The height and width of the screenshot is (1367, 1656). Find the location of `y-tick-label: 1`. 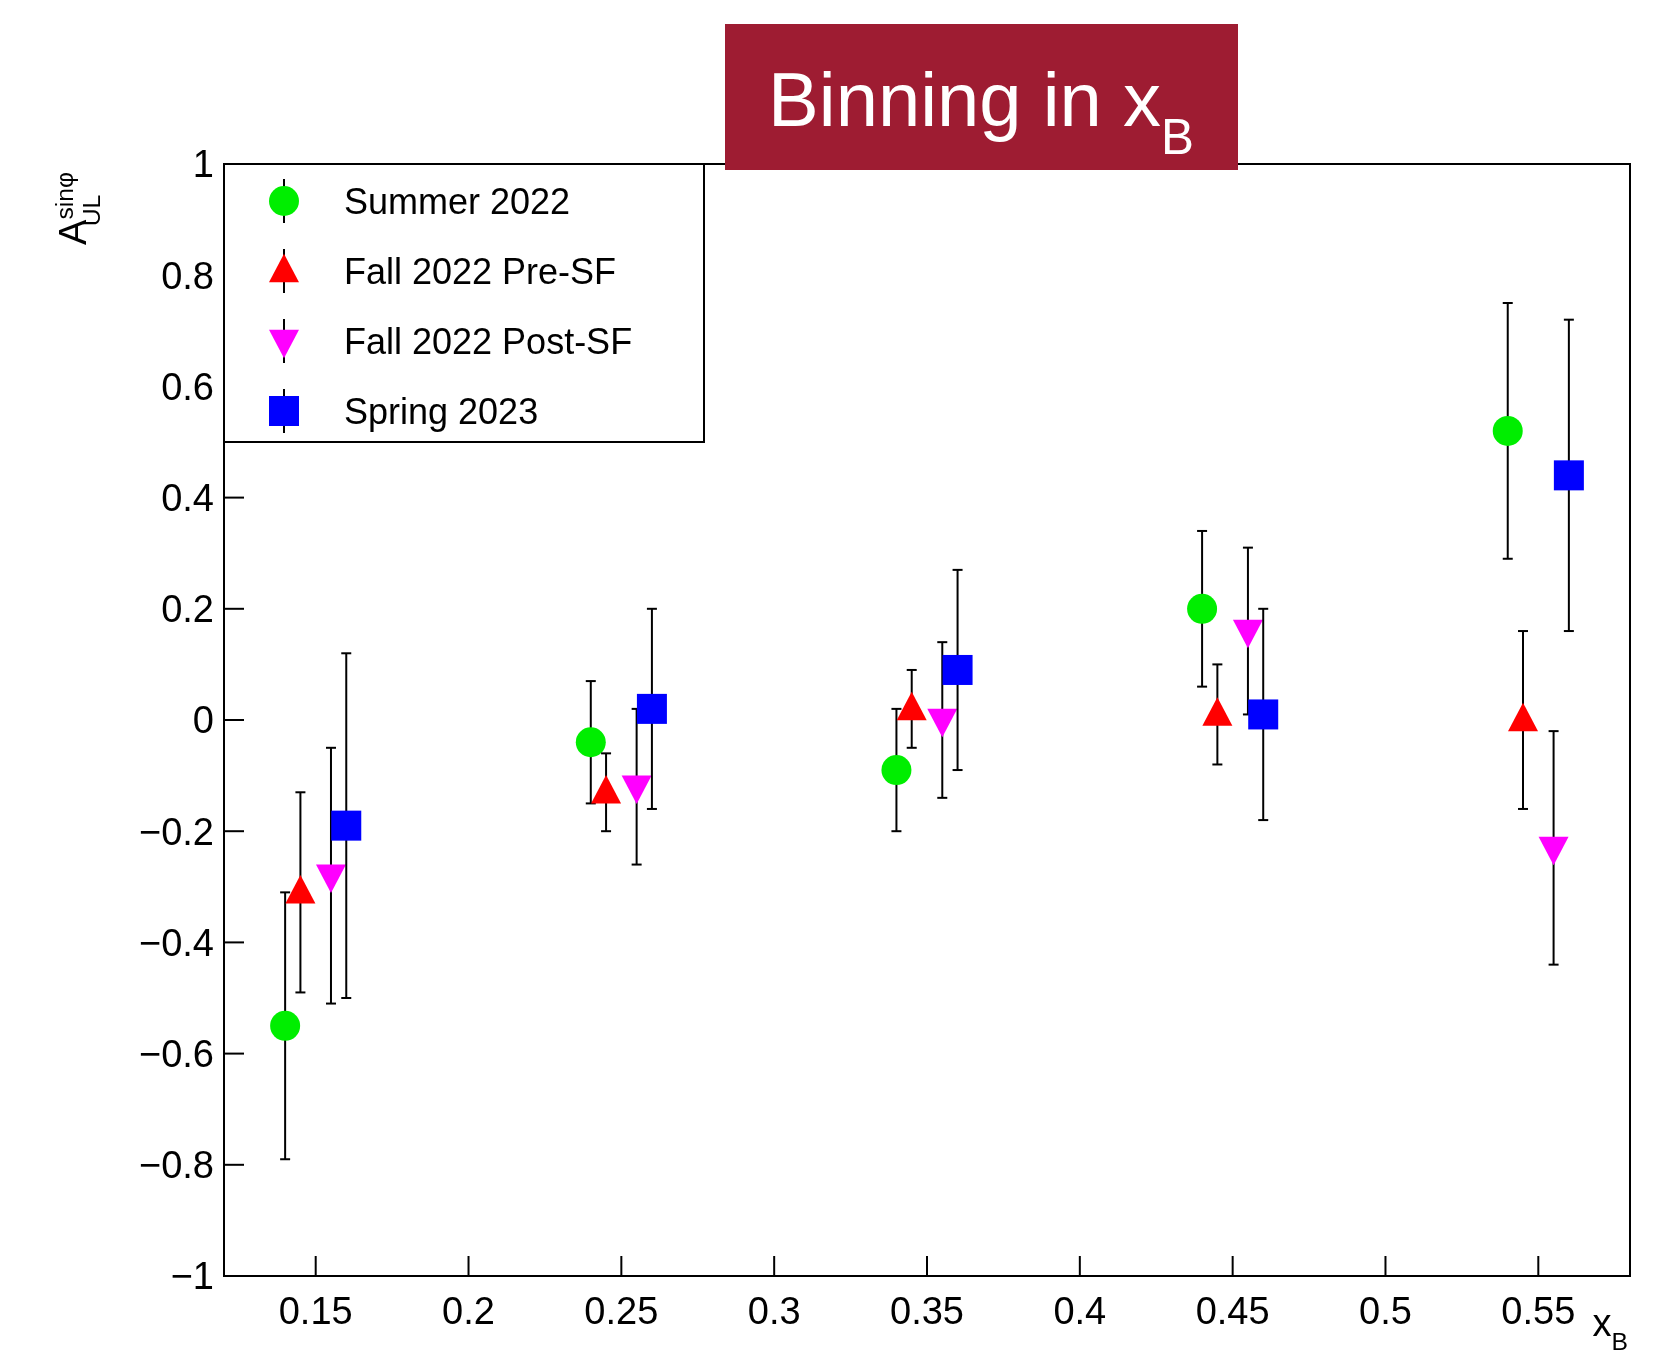

y-tick-label: 1 is located at coordinates (203, 164).